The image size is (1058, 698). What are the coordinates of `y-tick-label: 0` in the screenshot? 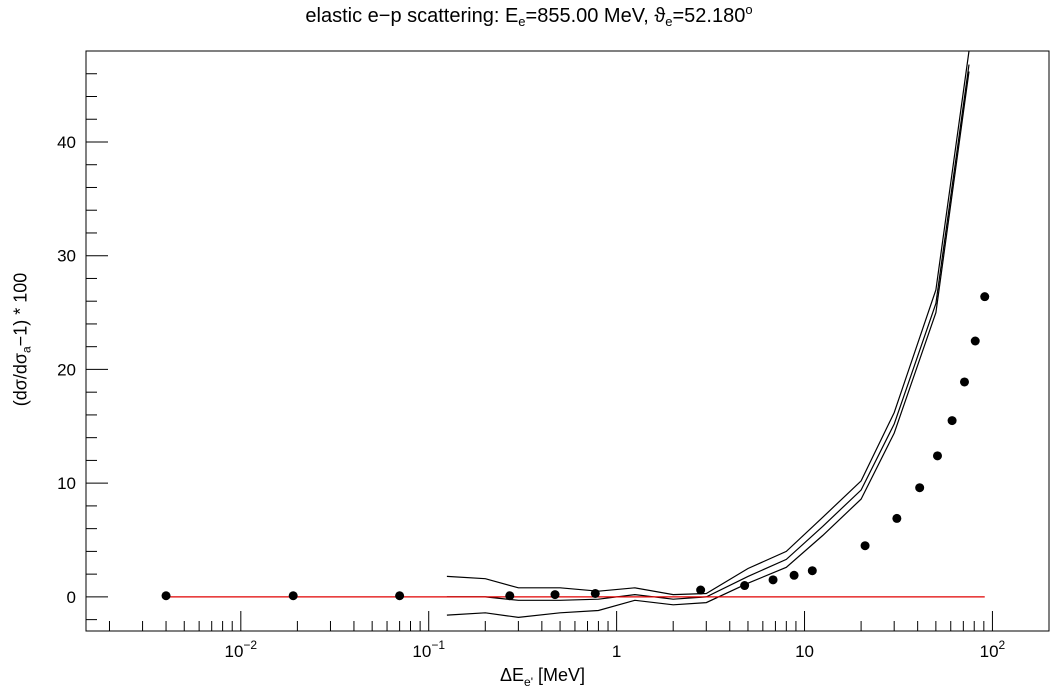 It's located at (71, 597).